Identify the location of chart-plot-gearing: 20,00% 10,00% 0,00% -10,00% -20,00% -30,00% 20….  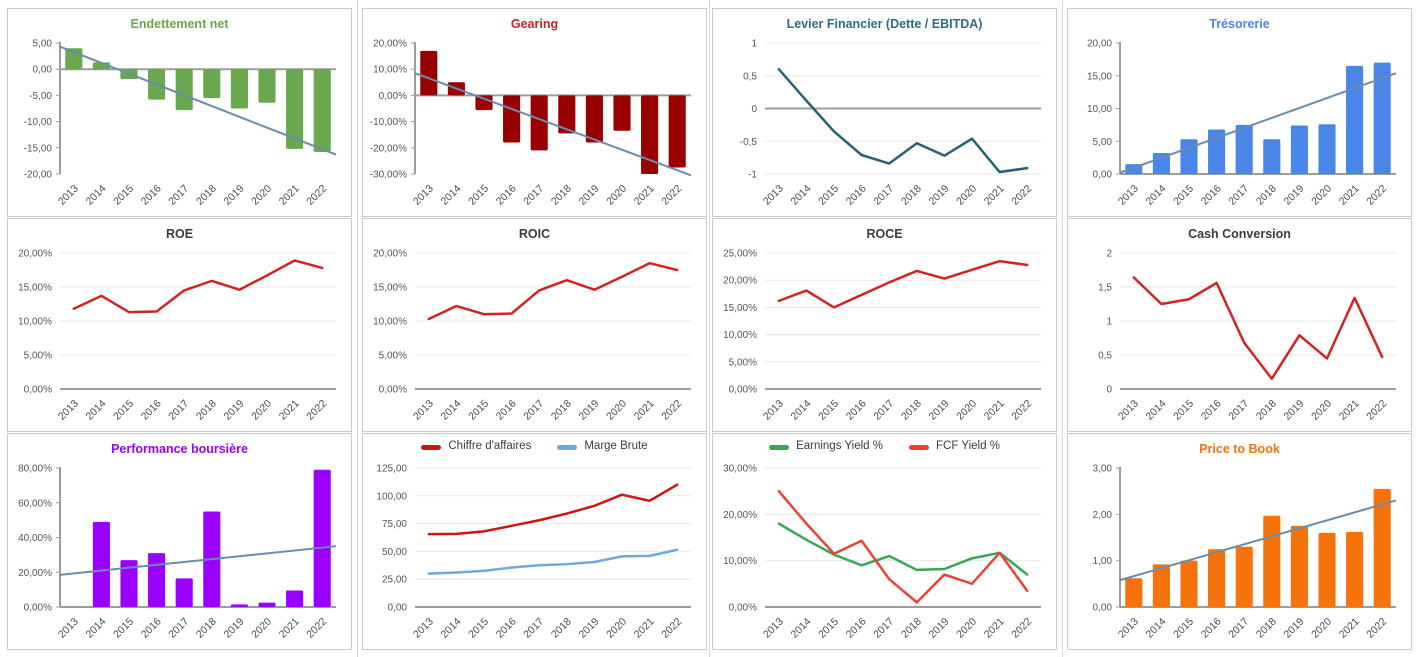
(531, 123).